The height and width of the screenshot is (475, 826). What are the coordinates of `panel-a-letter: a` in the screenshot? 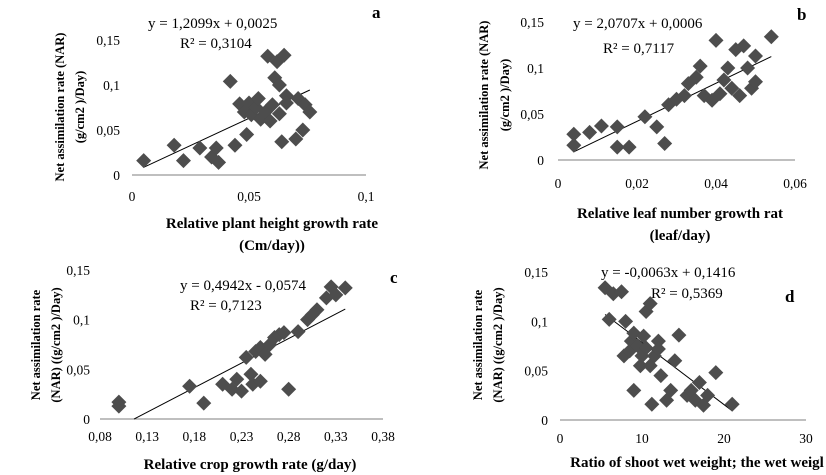 It's located at (376, 12).